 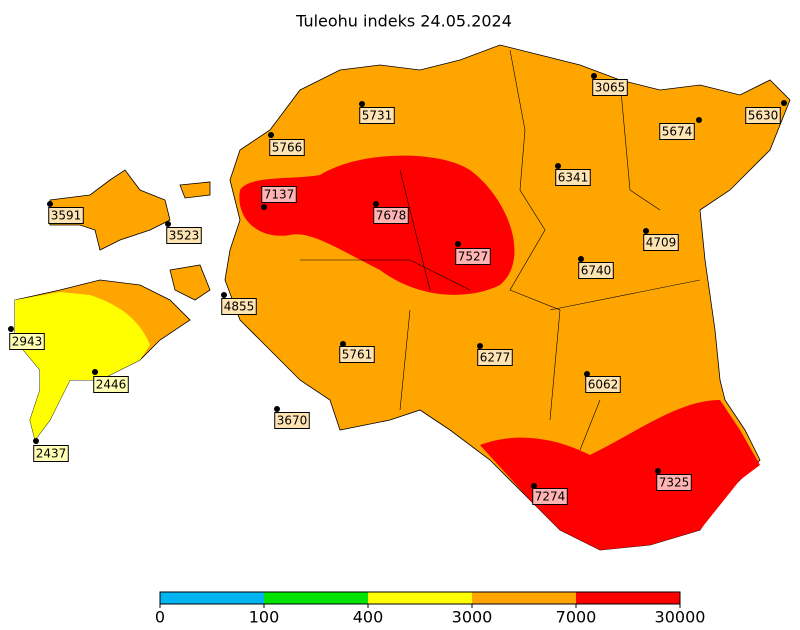 What do you see at coordinates (368, 617) in the screenshot?
I see `colorbar-tick-label: 400` at bounding box center [368, 617].